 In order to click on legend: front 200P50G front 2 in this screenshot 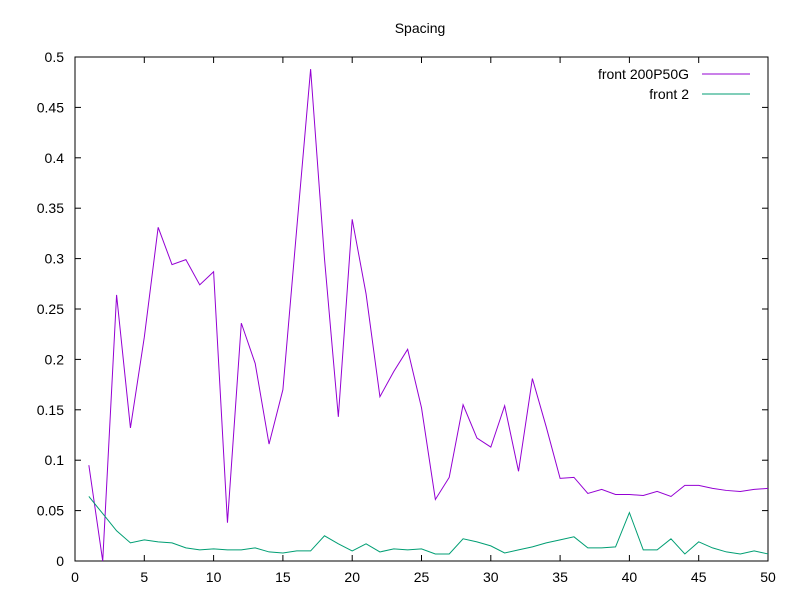, I will do `click(674, 84)`.